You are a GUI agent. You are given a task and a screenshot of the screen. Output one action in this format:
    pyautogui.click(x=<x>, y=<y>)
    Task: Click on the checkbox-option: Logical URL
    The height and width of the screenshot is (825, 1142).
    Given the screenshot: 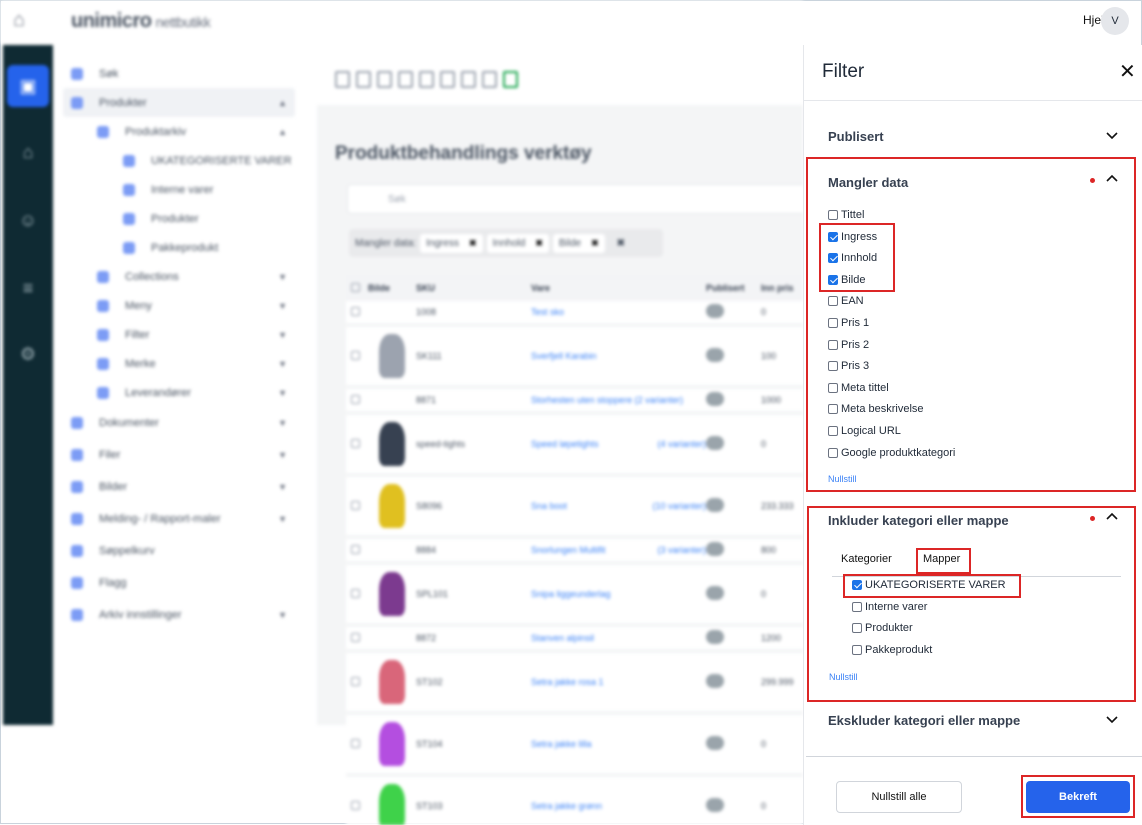 What is the action you would take?
    pyautogui.click(x=864, y=431)
    